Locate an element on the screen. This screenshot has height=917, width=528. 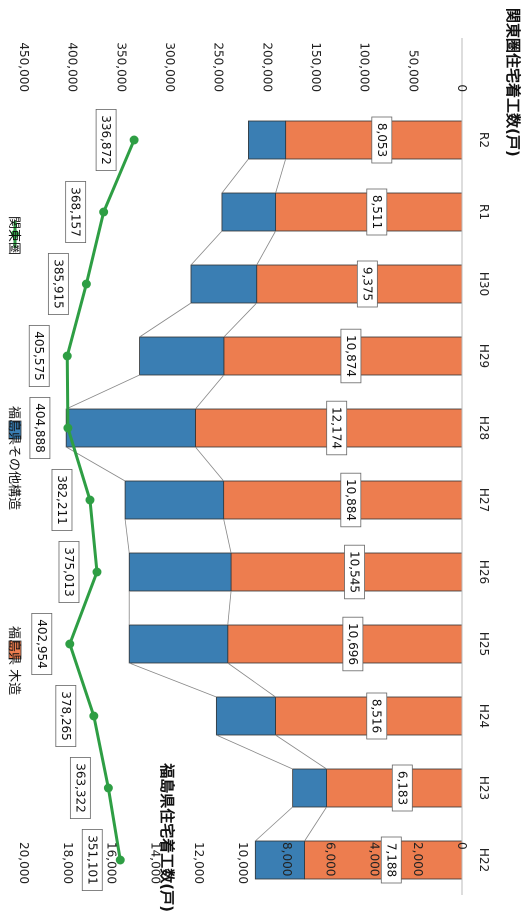
bar-label-box-H23 is located at coordinates (402, 788).